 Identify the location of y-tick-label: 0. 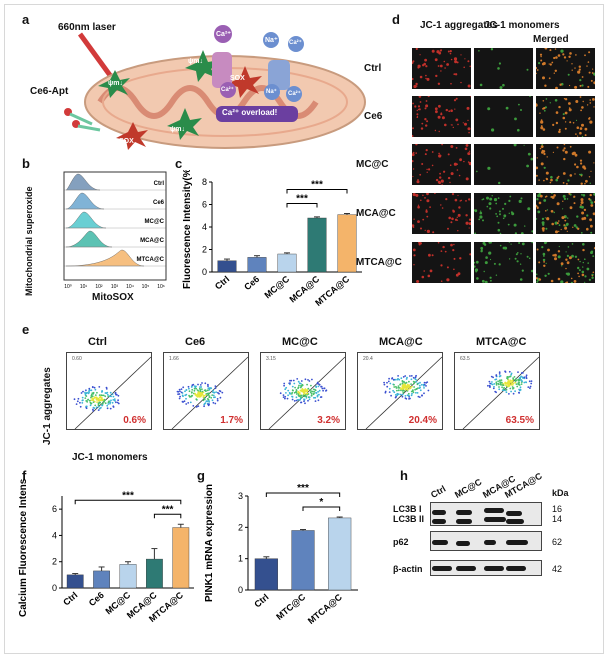
(204, 272).